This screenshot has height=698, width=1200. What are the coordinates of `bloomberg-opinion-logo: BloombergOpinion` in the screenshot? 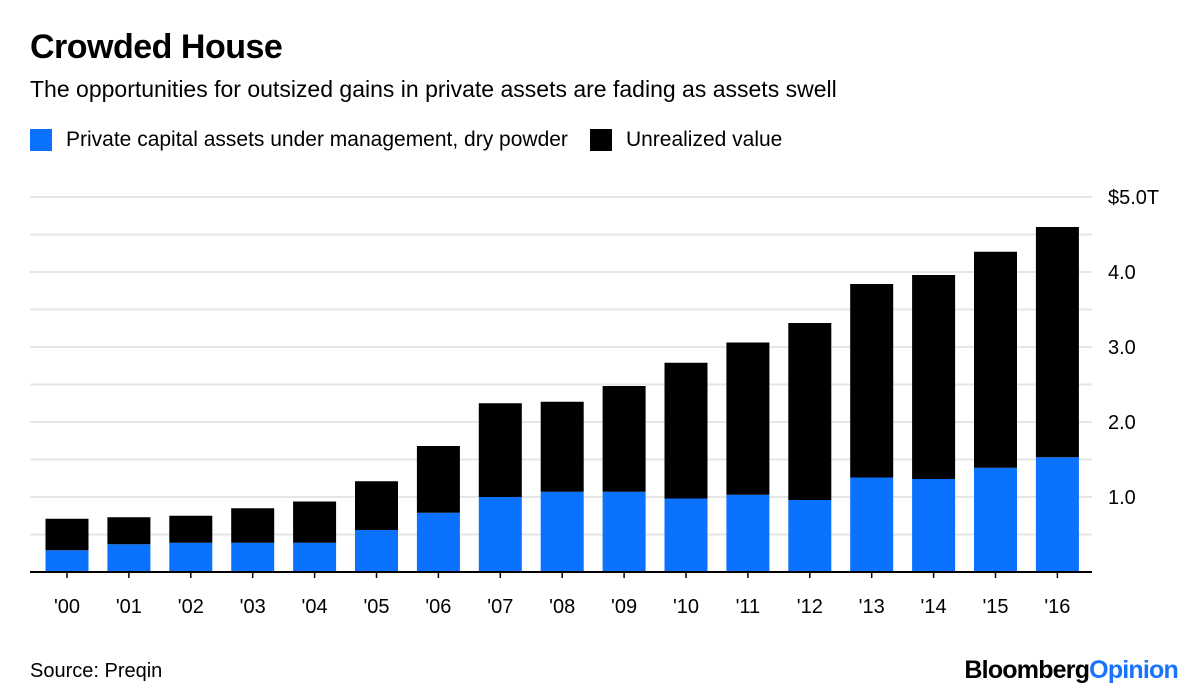 It's located at (1071, 670).